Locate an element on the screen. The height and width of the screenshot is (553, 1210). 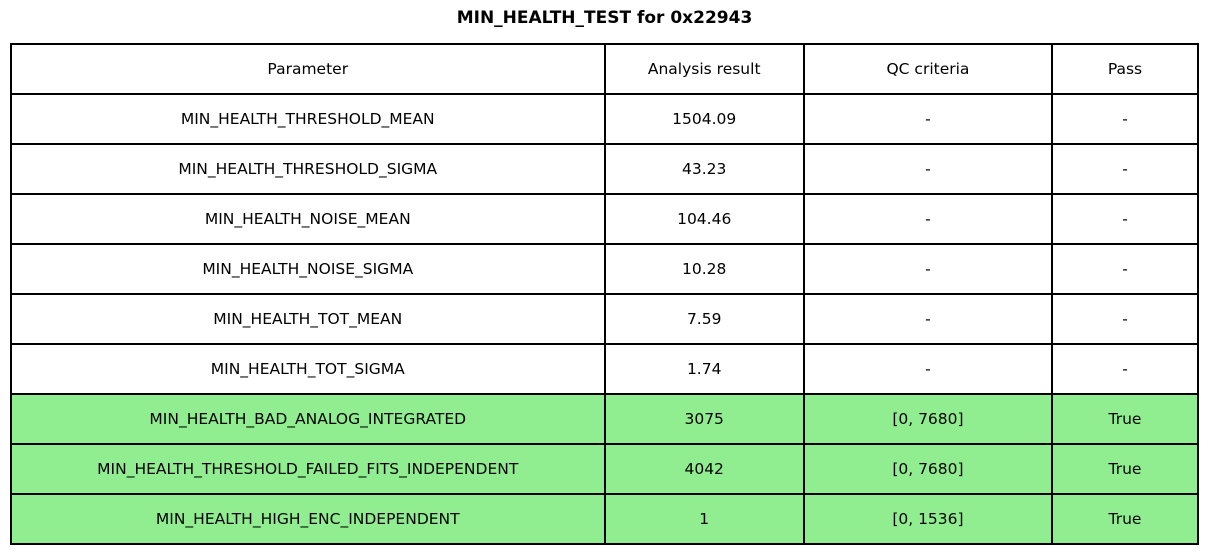
table-row: MIN_HEALTH_THRESHOLD_MEAN 1504.09 - - is located at coordinates (605, 119).